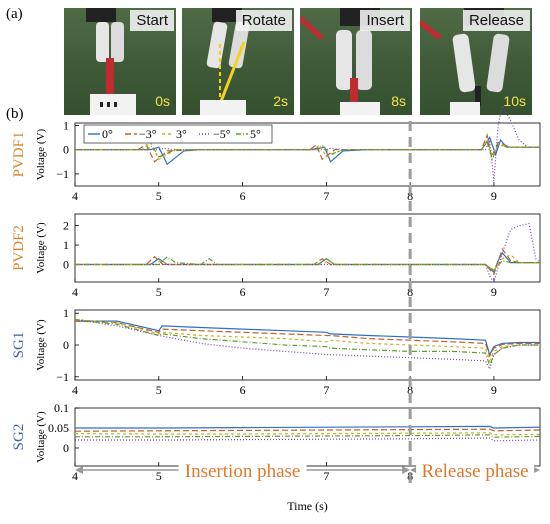 This screenshot has height=524, width=550. I want to click on plot-frame-sg1, so click(307, 345).